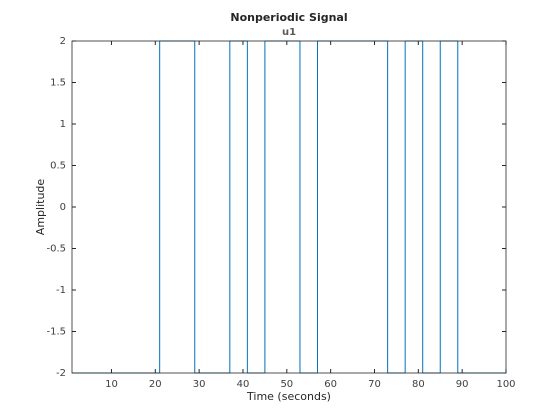  Describe the element at coordinates (505, 384) in the screenshot. I see `x-tick-label: 100` at that location.